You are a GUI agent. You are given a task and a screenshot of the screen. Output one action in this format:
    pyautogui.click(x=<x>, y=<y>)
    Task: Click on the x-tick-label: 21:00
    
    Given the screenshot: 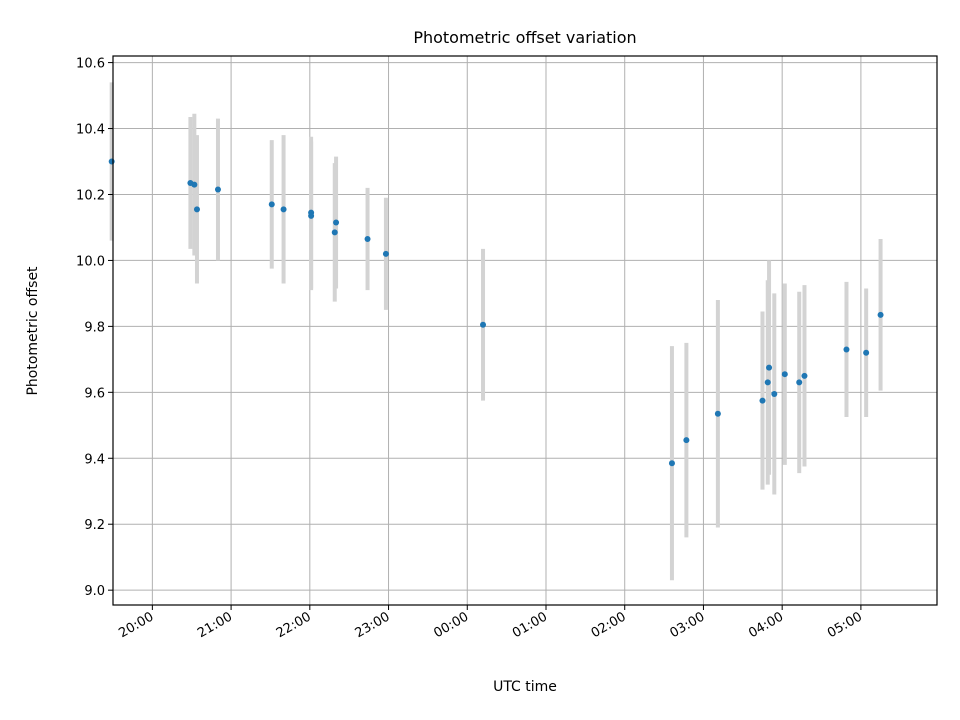 What is the action you would take?
    pyautogui.click(x=215, y=625)
    